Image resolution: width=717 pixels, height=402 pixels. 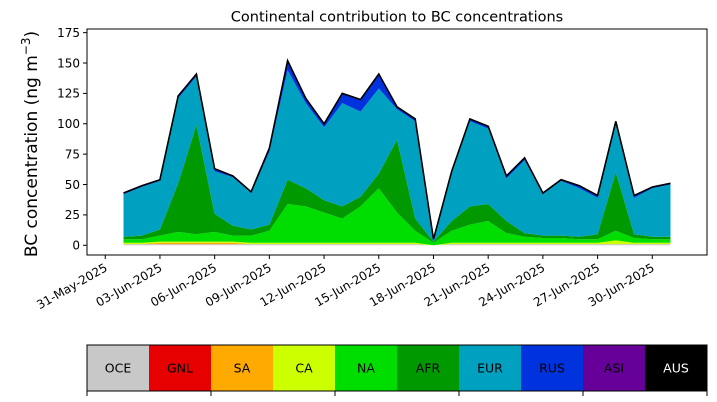 I want to click on legend-label-oce: OCE, so click(x=118, y=368).